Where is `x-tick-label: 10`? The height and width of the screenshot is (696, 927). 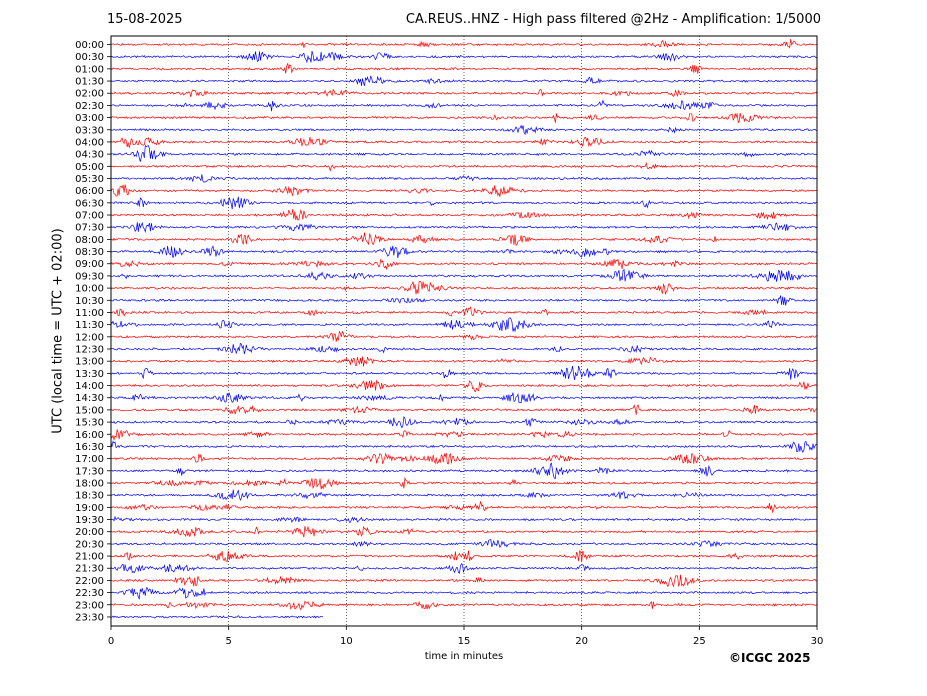
x-tick-label: 10 is located at coordinates (346, 641).